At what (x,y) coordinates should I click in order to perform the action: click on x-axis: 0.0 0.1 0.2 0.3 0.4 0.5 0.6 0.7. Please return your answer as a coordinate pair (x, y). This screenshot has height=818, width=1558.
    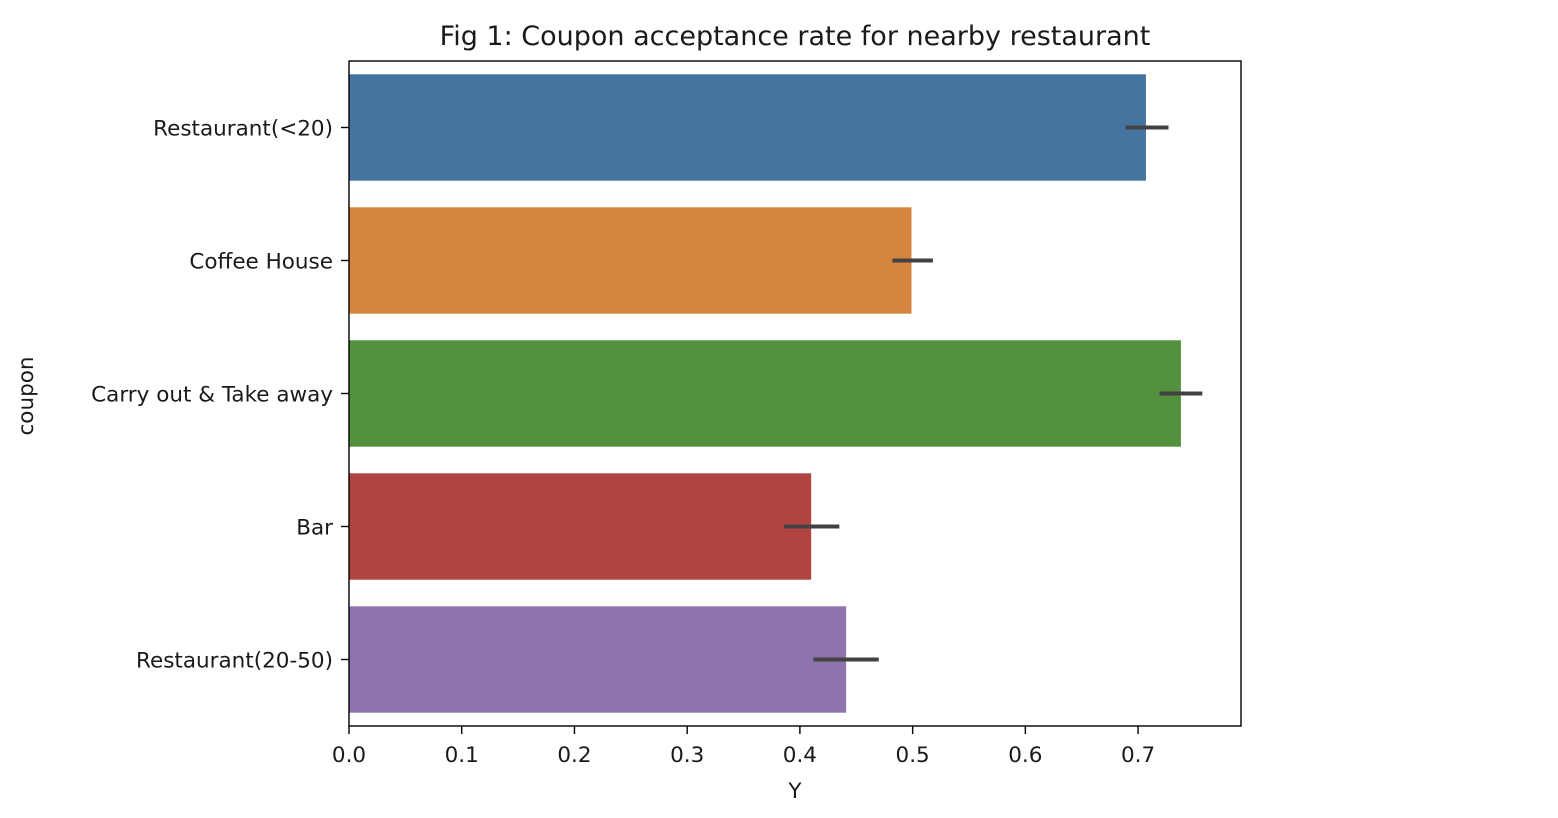
    Looking at the image, I should click on (743, 747).